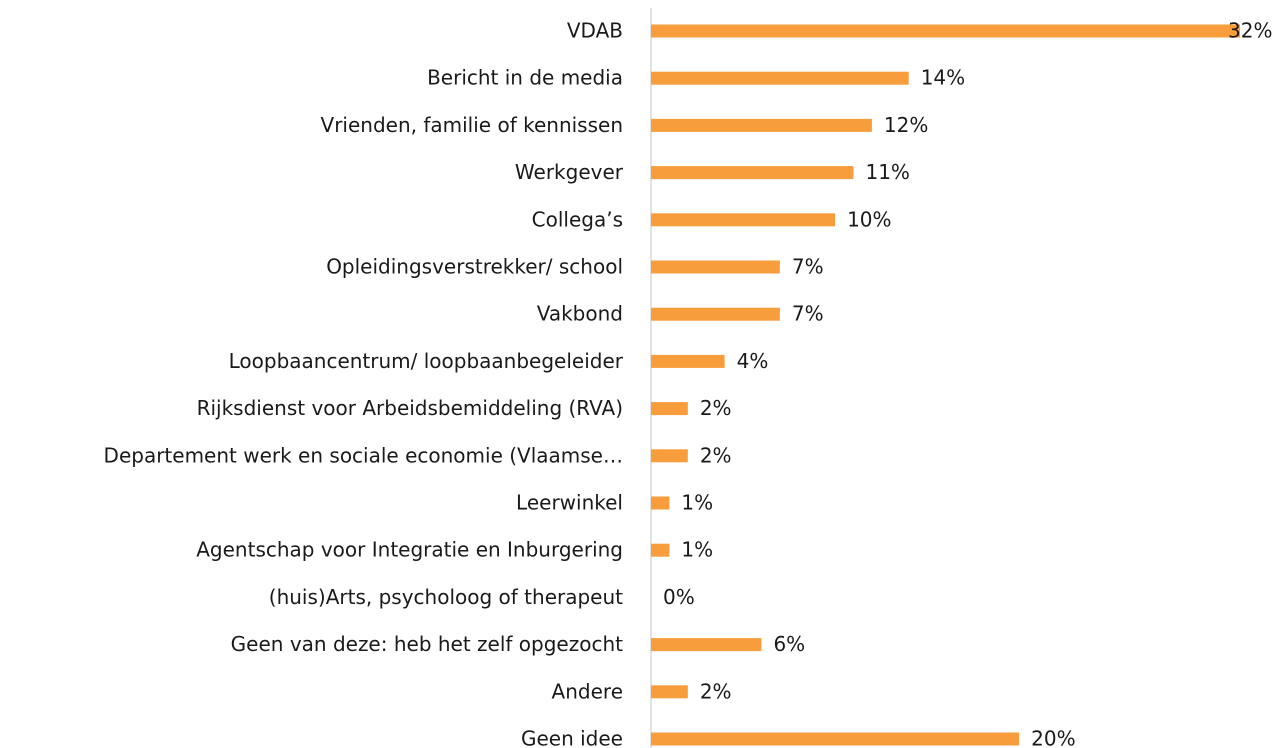 The image size is (1282, 748). I want to click on category-label: Opleidingsverstrekker/ school, so click(474, 267).